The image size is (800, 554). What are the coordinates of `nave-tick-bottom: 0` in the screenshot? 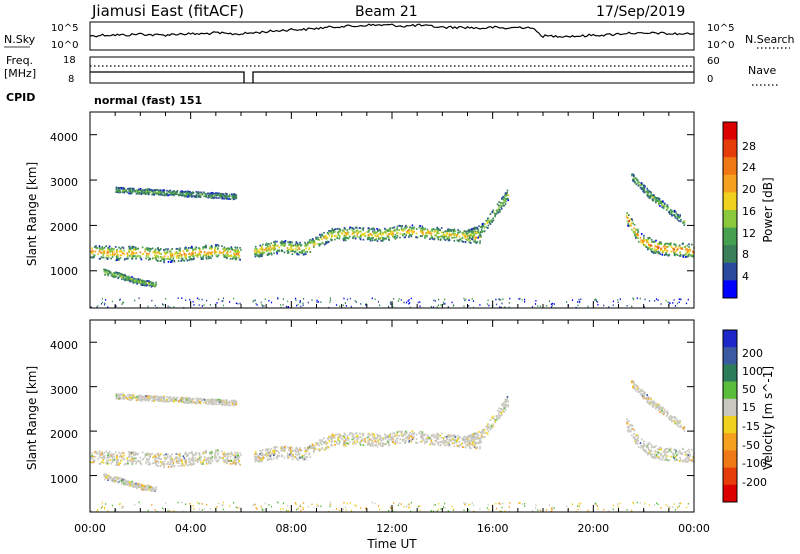 It's located at (710, 79).